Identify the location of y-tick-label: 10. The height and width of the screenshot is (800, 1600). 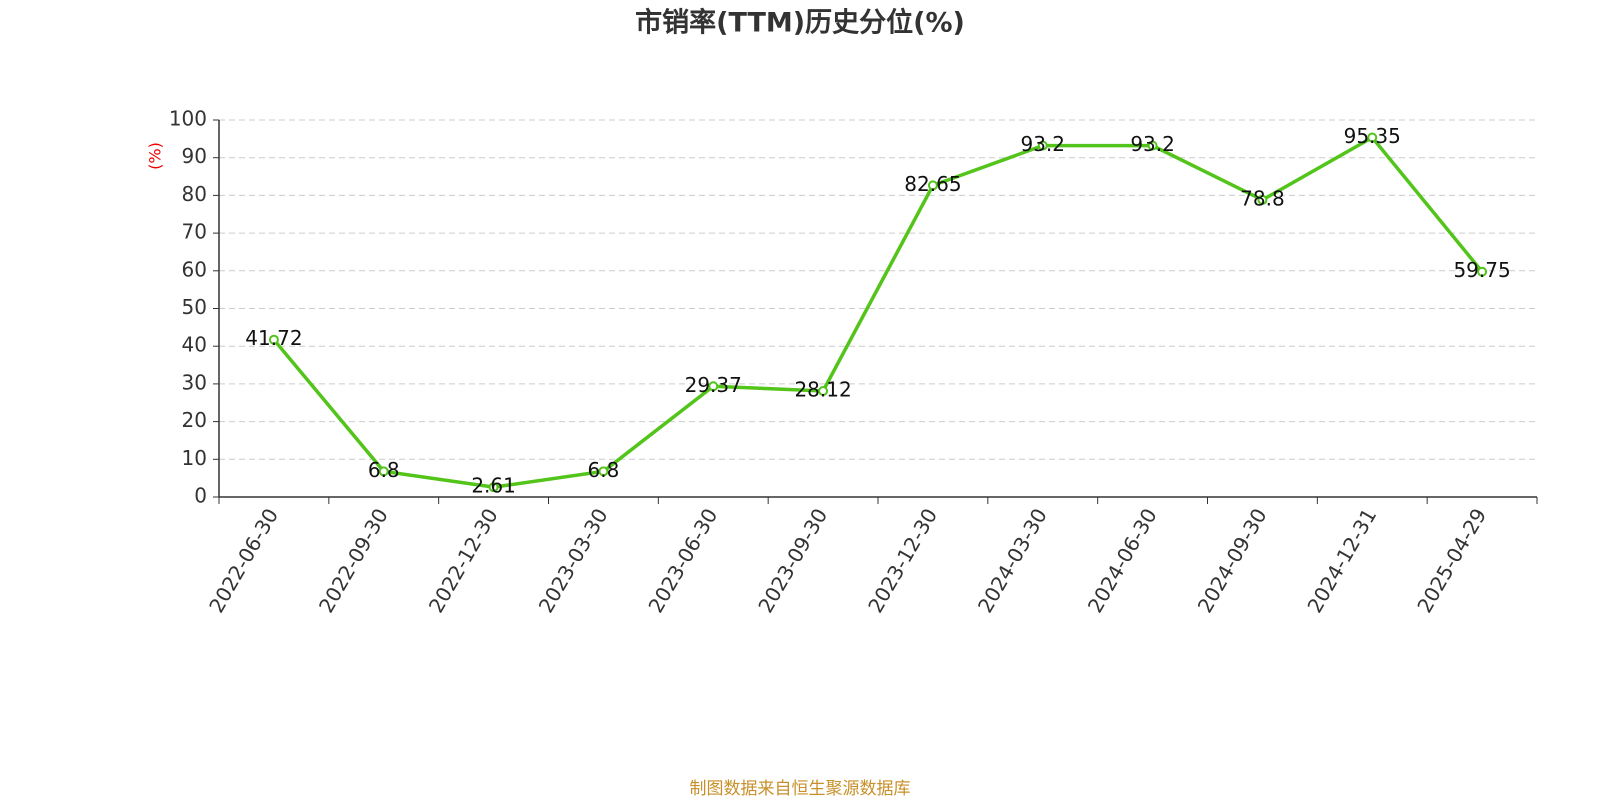
(194, 458).